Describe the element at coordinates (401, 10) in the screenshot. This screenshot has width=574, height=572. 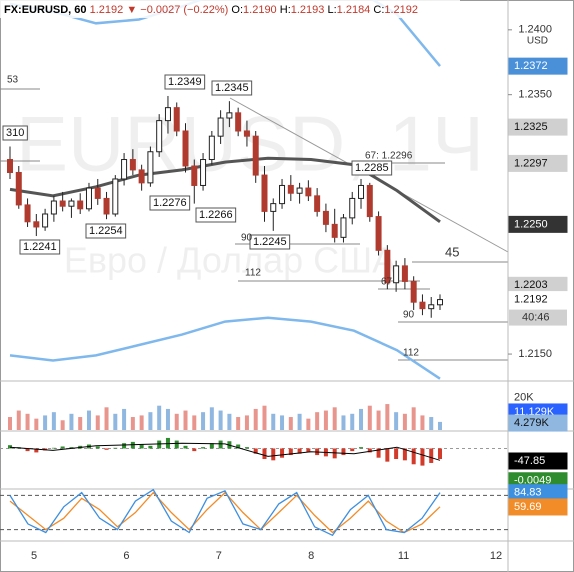
I see `close: 1.2192` at that location.